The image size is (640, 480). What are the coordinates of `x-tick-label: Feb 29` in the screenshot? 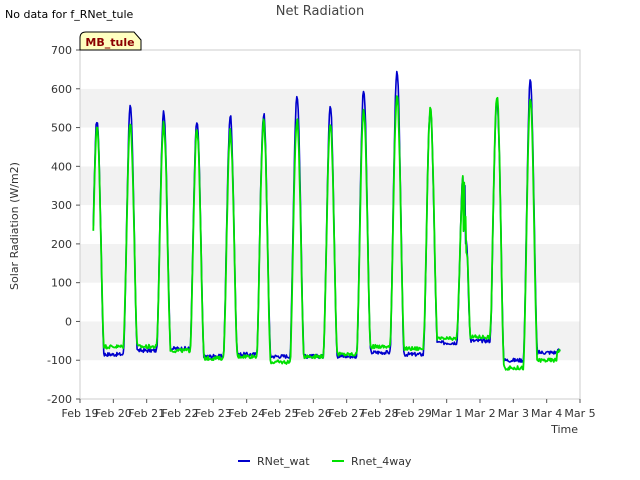 It's located at (413, 413).